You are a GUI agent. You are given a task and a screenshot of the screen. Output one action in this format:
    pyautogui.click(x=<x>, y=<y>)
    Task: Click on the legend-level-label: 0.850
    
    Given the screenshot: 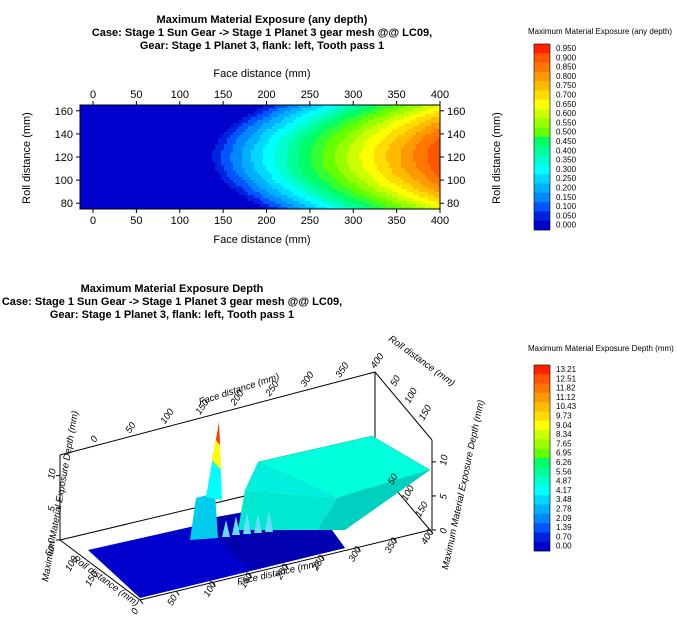 What is the action you would take?
    pyautogui.click(x=566, y=67)
    